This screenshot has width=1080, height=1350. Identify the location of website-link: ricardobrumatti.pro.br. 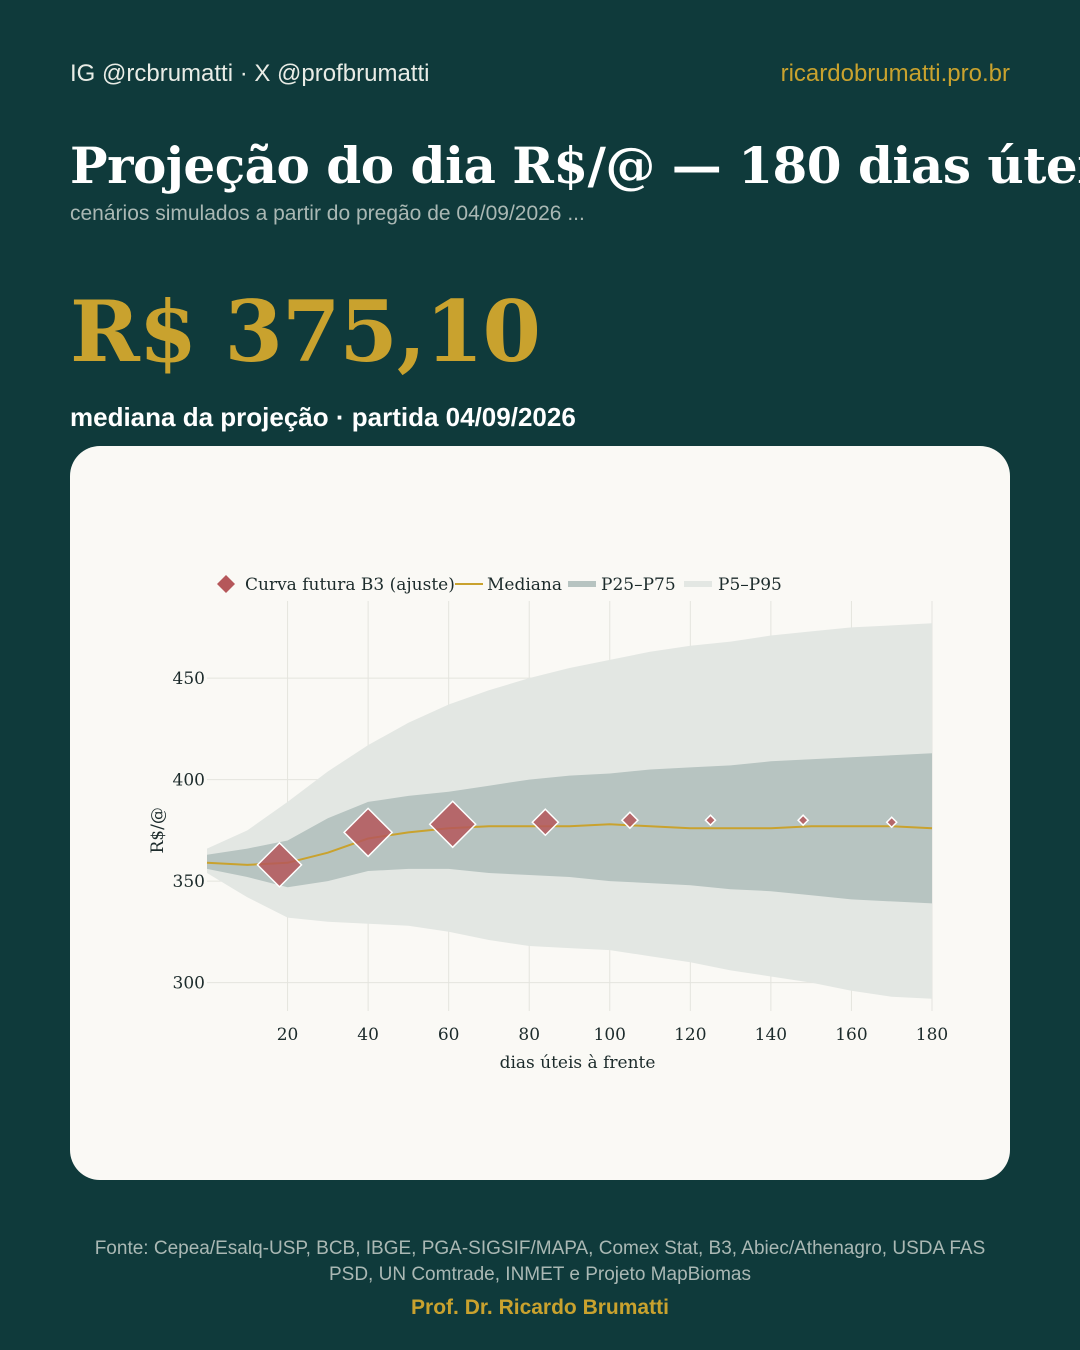
(895, 73).